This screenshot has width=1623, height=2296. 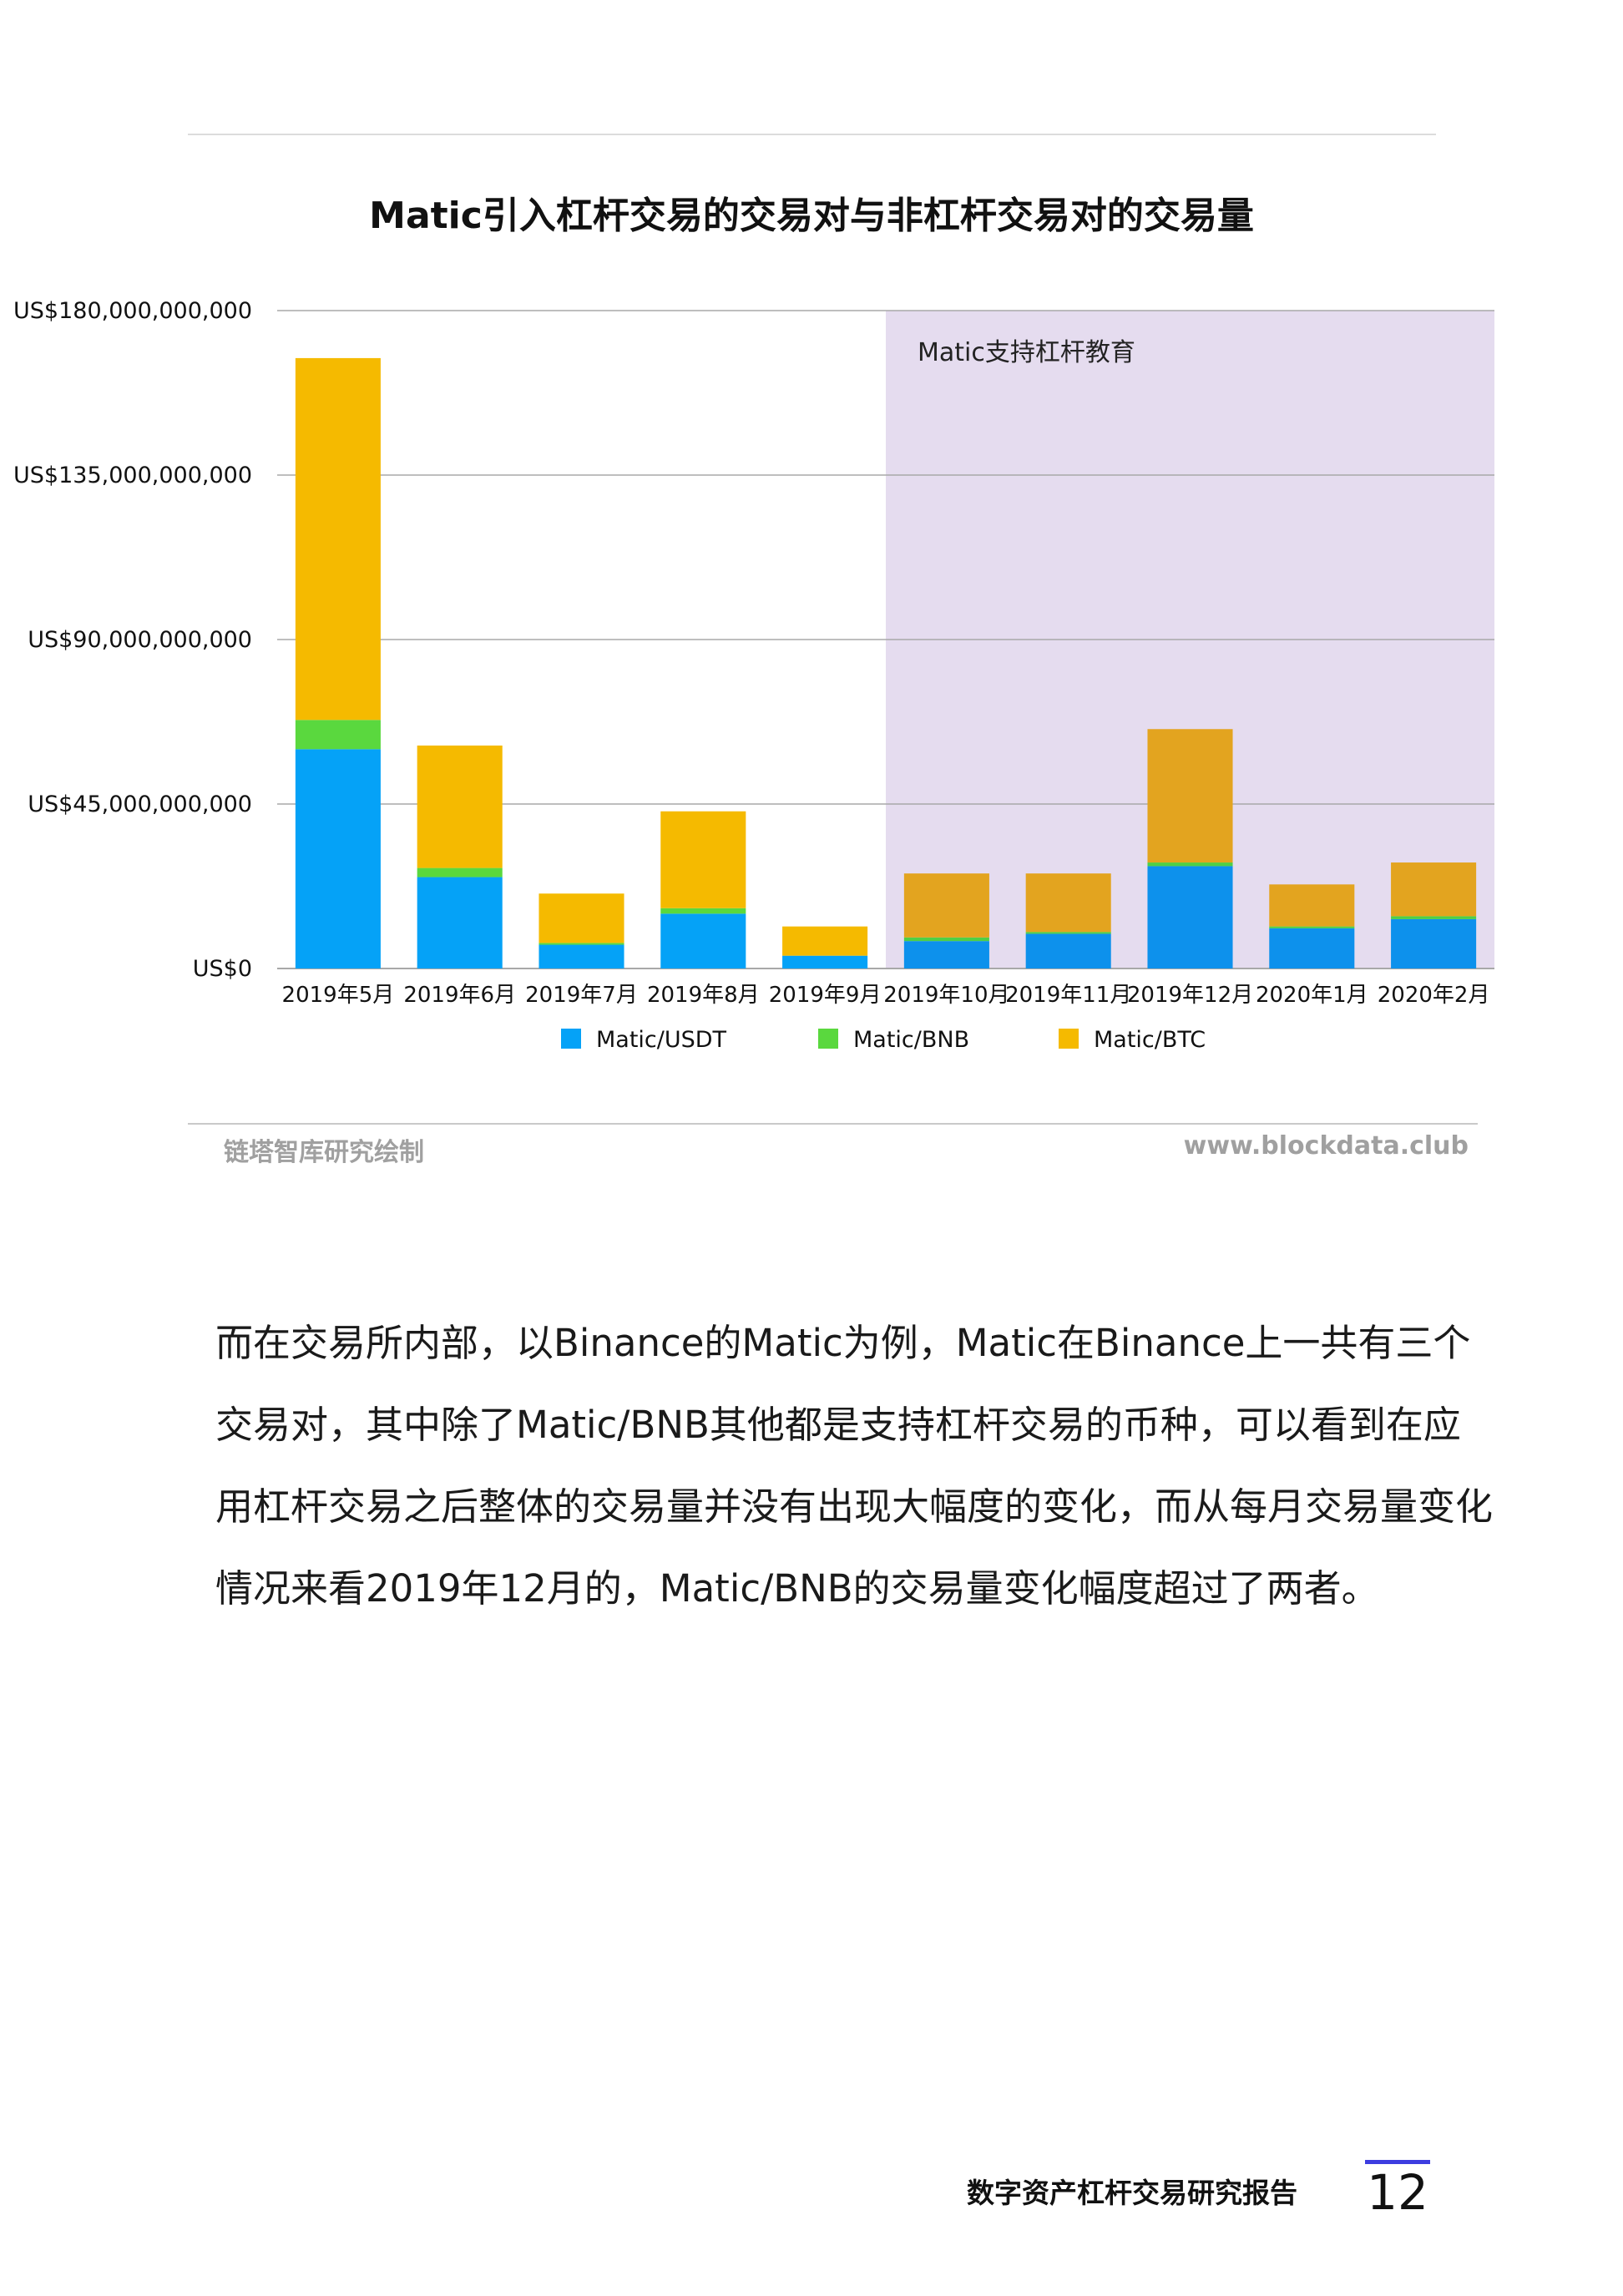 What do you see at coordinates (811, 216) in the screenshot?
I see `chart-title: Matic引入杠杆交易的交易对与非杠杆交易对的交易量` at bounding box center [811, 216].